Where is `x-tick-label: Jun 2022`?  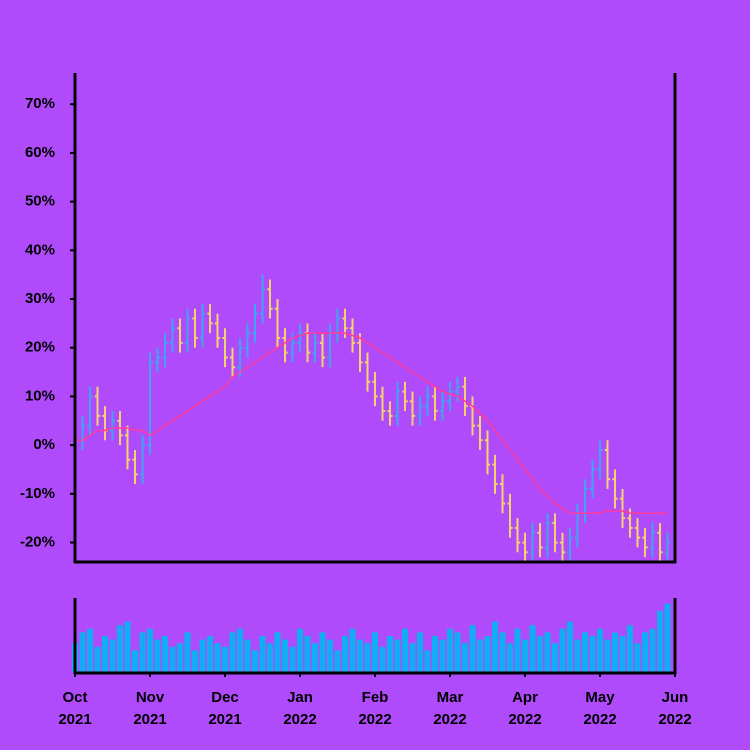
x-tick-label: Jun 2022 is located at coordinates (674, 708).